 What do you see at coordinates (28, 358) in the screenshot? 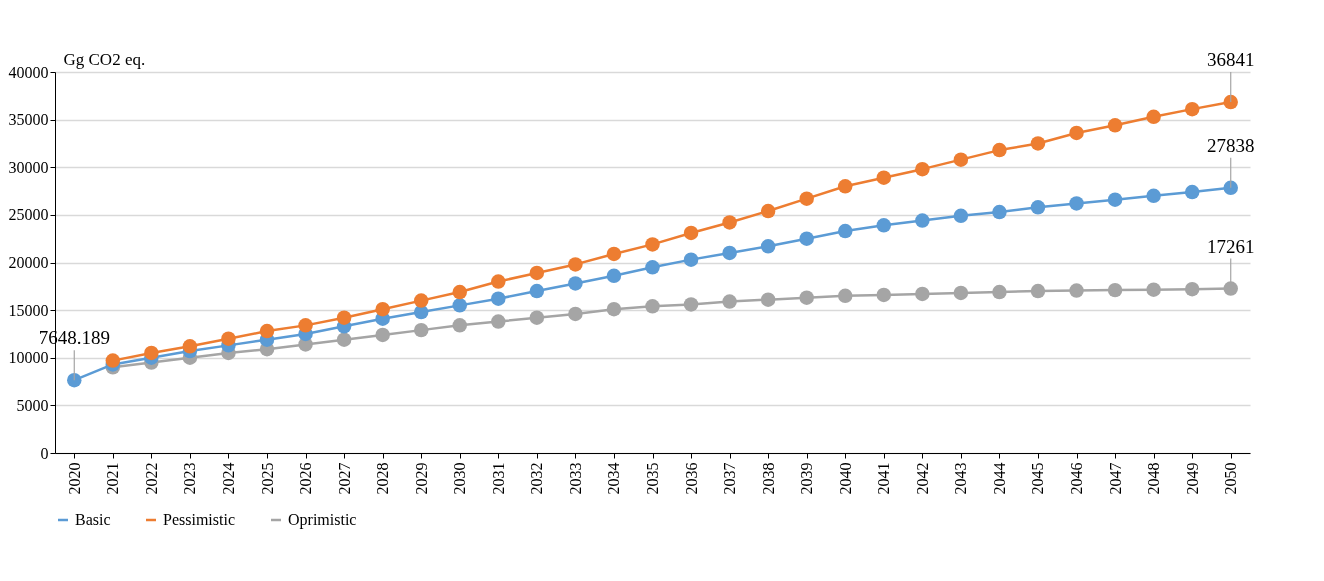
I see `y-tick-label: 10000` at bounding box center [28, 358].